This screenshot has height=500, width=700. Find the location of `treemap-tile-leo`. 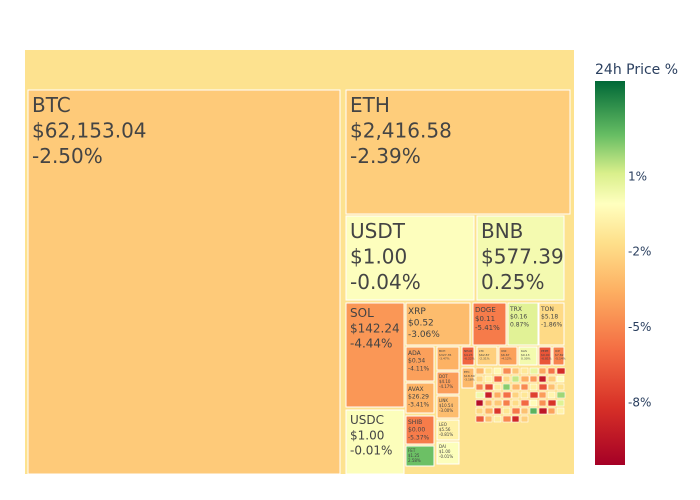

treemap-tile-leo is located at coordinates (448, 430).